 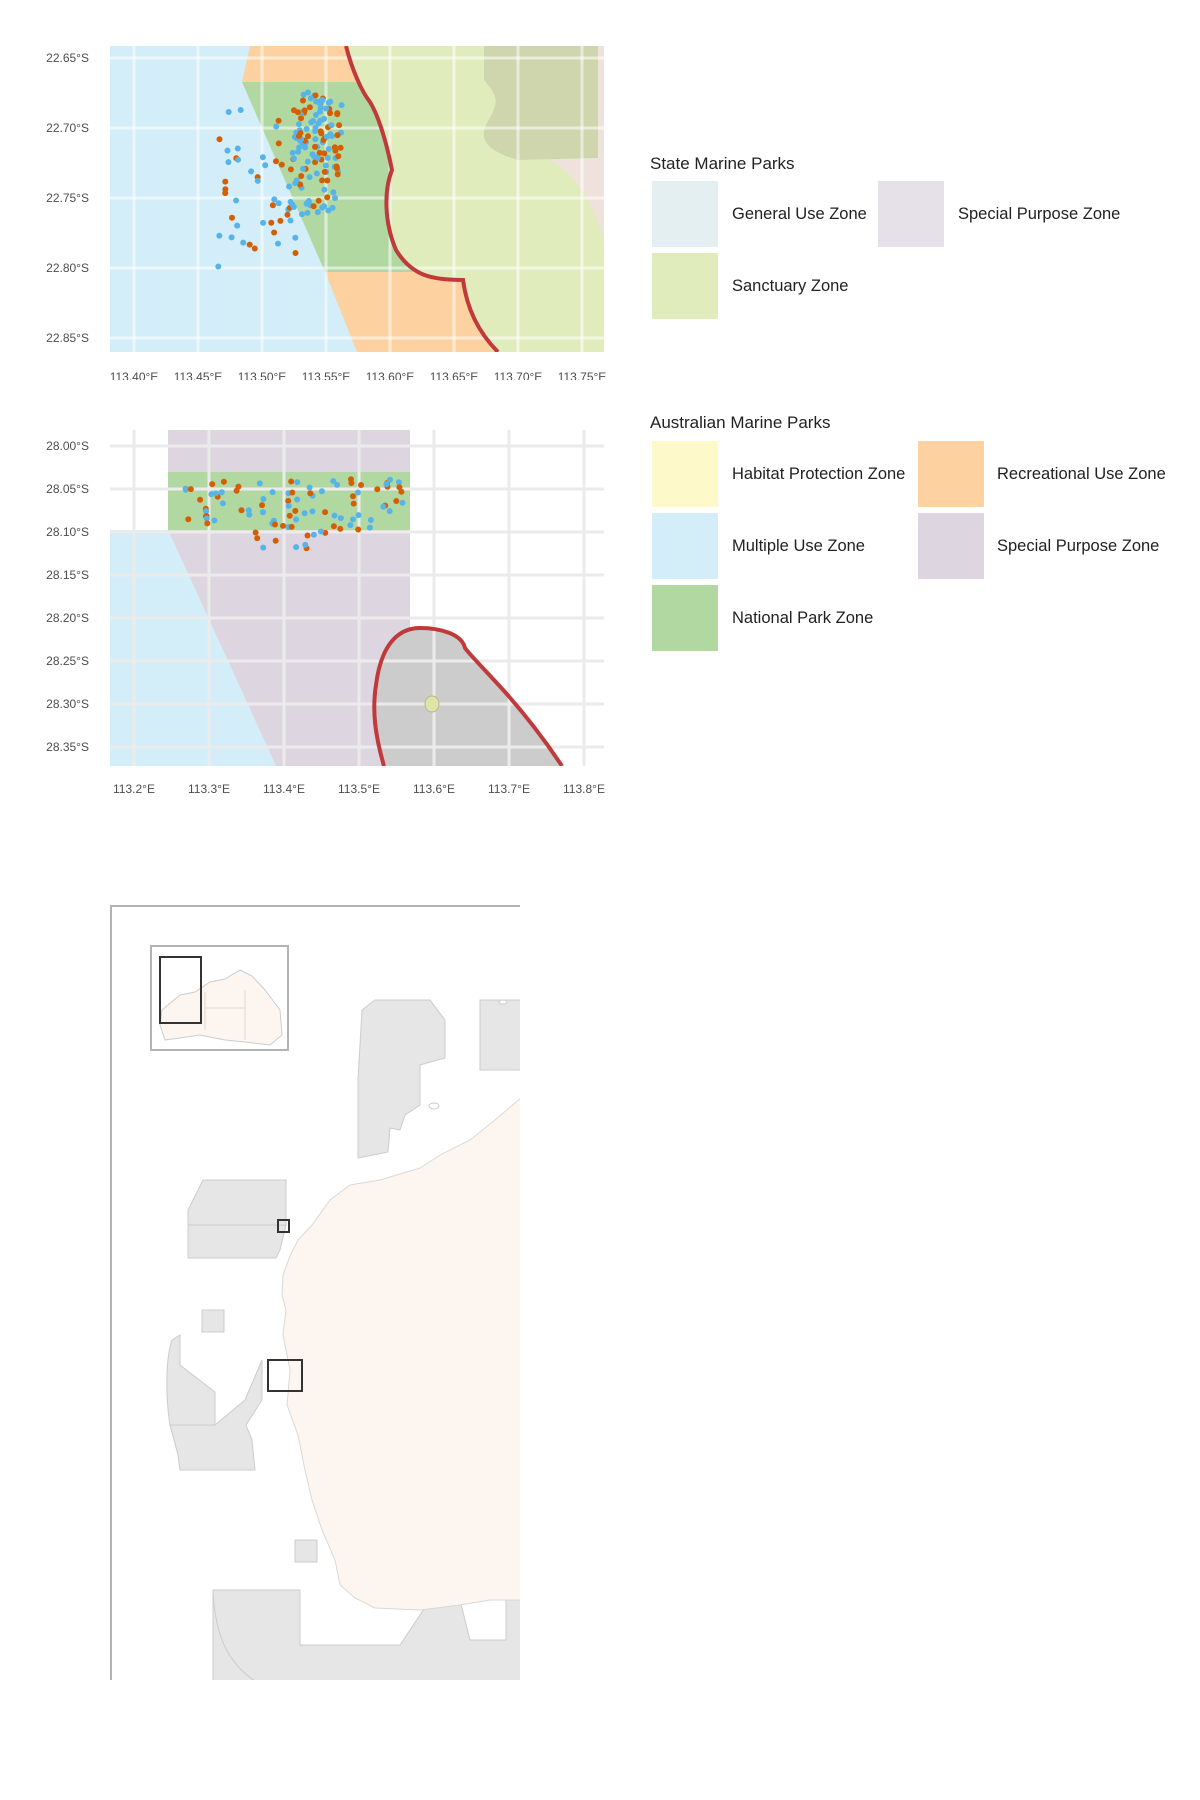 What do you see at coordinates (468, 1054) in the screenshot?
I see `coastline-islands` at bounding box center [468, 1054].